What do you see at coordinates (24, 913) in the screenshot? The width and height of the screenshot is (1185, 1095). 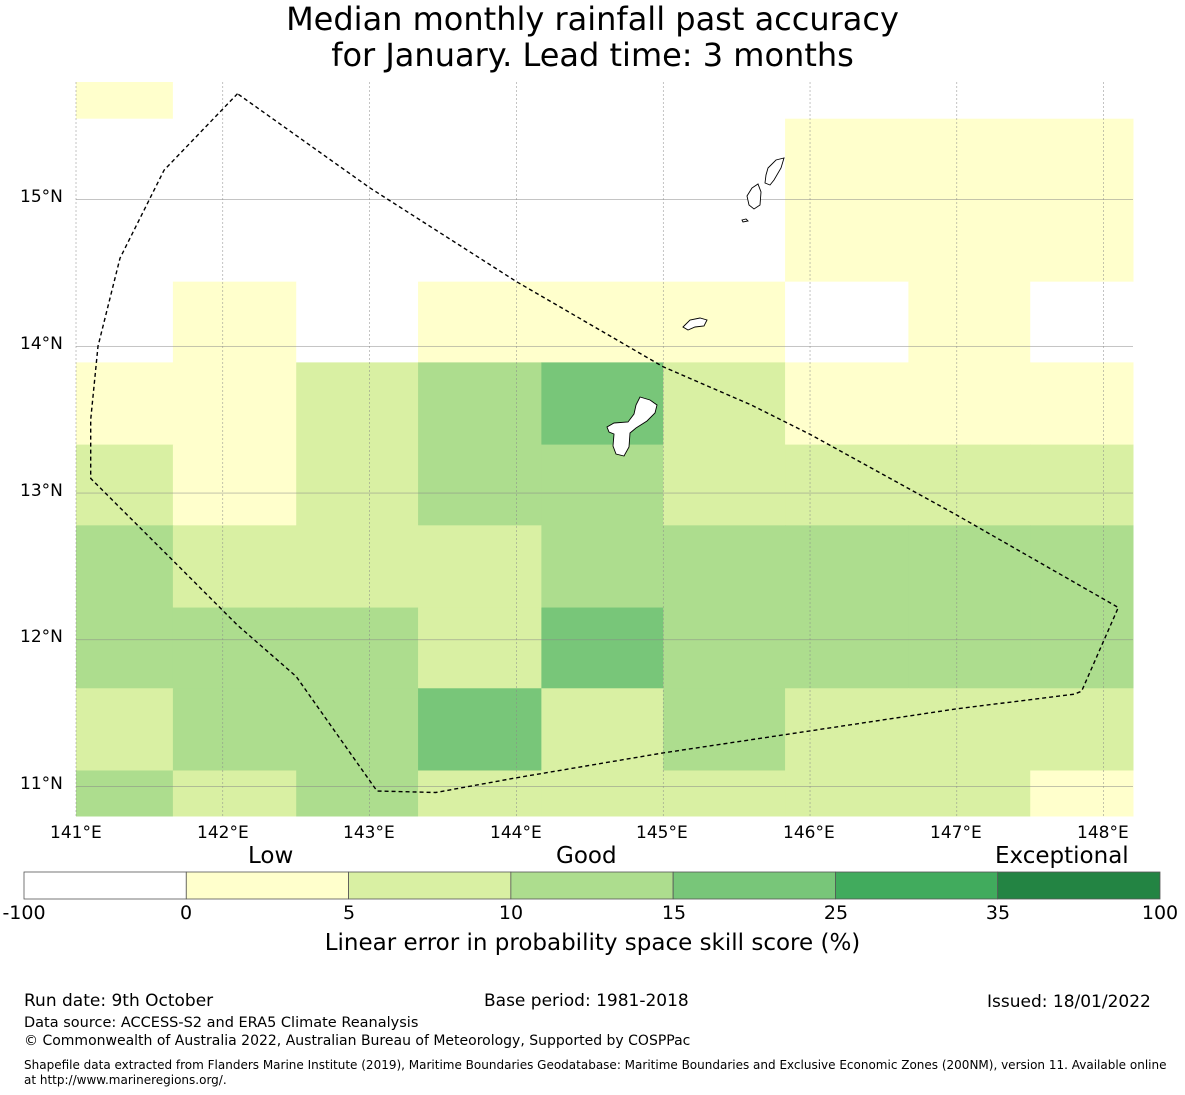 I see `colorbar-tick-minus100: -100` at bounding box center [24, 913].